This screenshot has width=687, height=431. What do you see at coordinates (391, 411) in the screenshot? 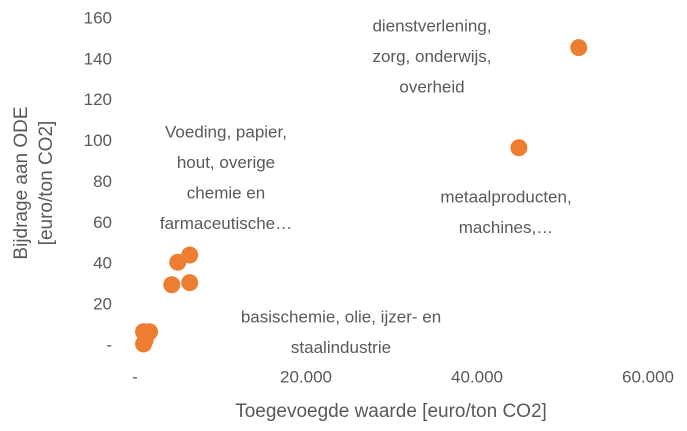
I see `x-axis-label: Toegevoegde waarde [euro/ton CO2]` at bounding box center [391, 411].